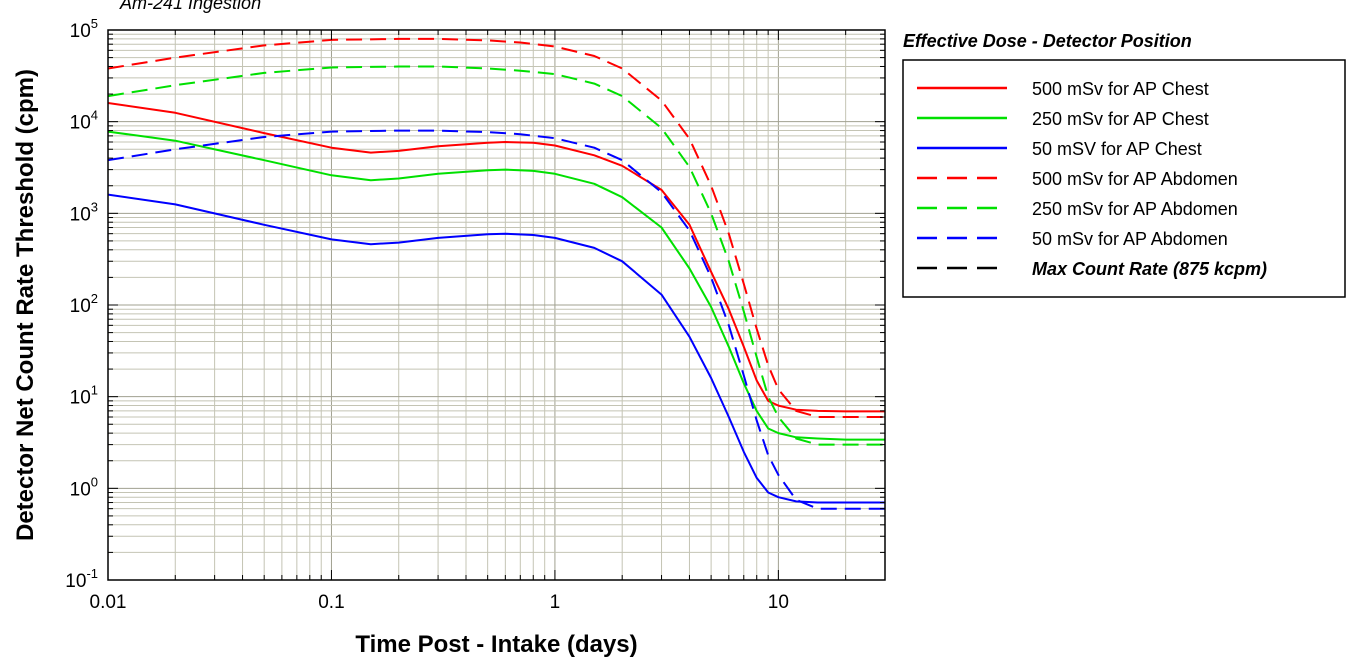 The height and width of the screenshot is (671, 1357). What do you see at coordinates (81, 579) in the screenshot?
I see `y-tick-label: 10⁻¹` at bounding box center [81, 579].